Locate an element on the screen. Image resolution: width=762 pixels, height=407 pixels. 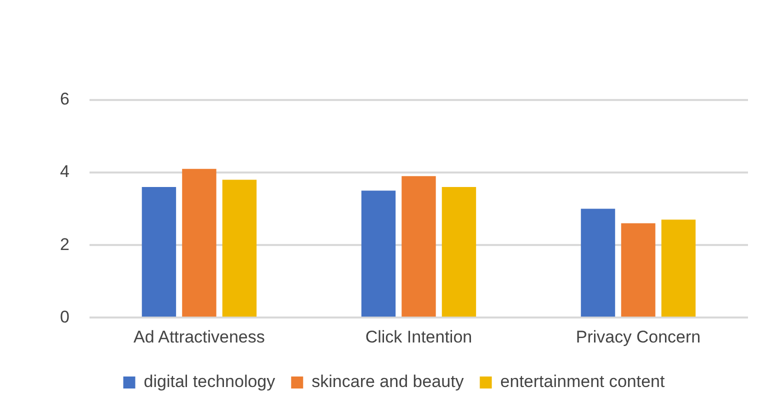
y-tick-label: 6 is located at coordinates (65, 99).